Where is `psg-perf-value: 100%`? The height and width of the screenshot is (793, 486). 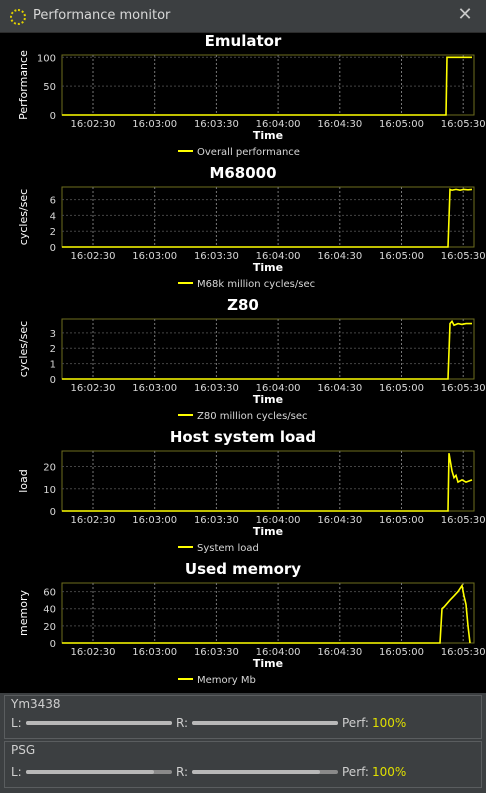 psg-perf-value: 100% is located at coordinates (389, 772).